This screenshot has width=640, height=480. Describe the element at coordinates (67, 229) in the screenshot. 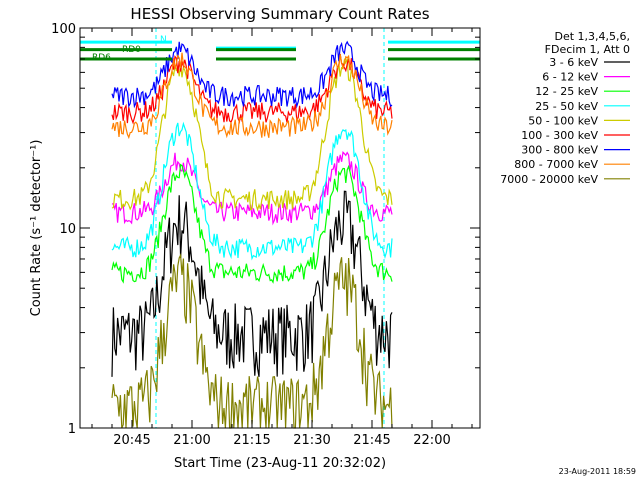

I see `y-tick-label: 10` at that location.